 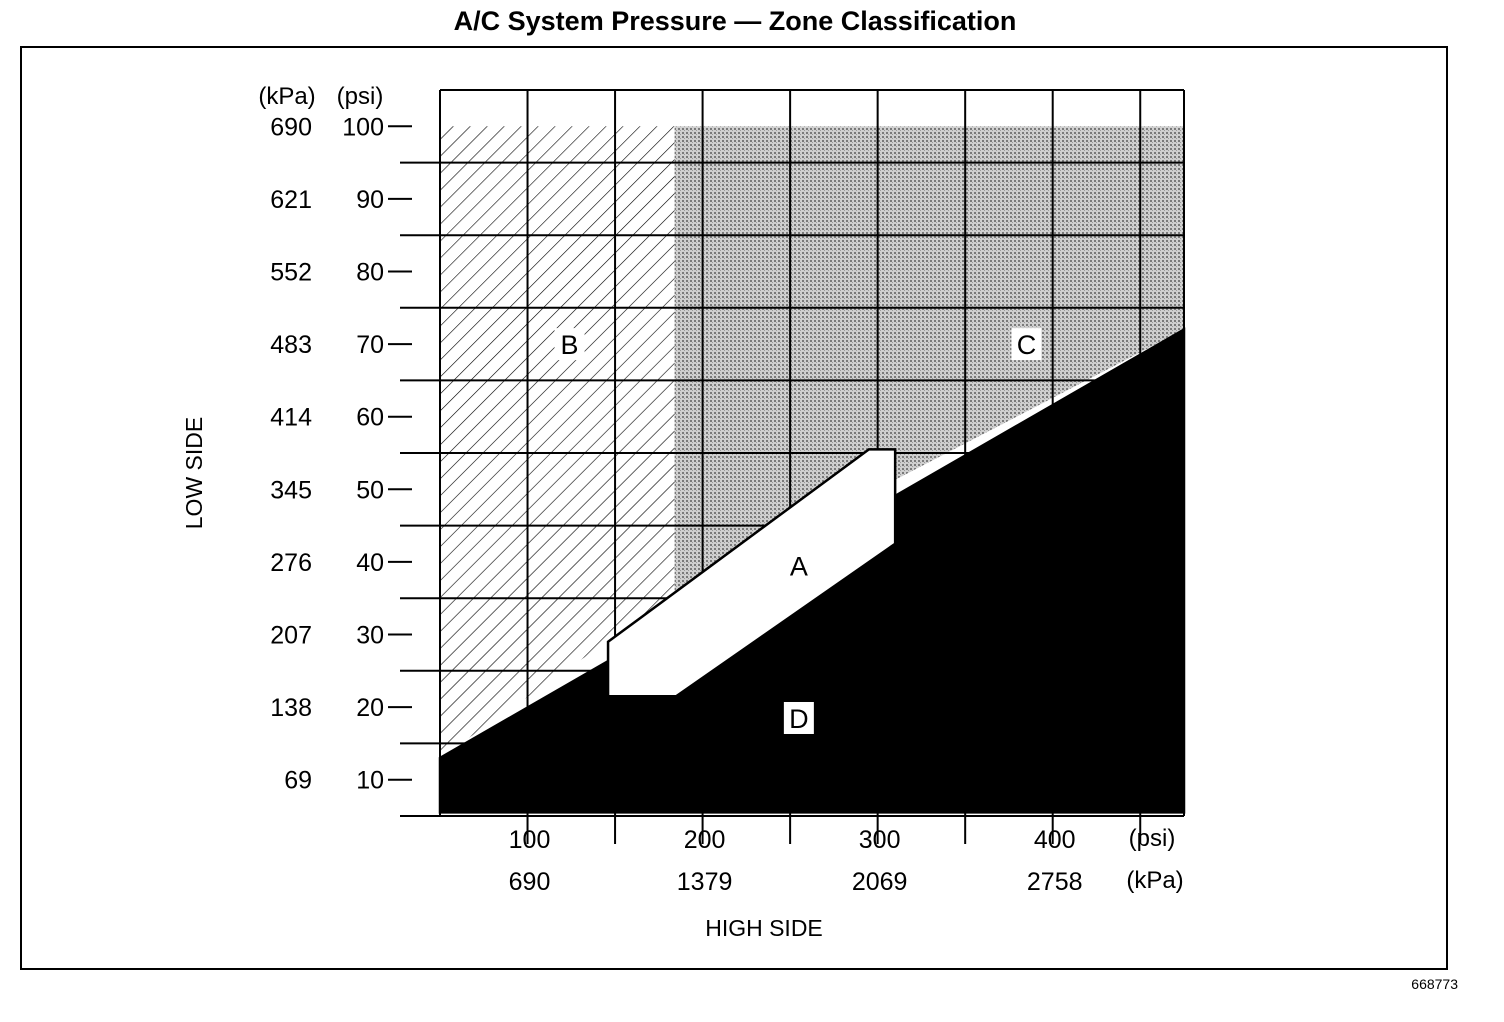 I want to click on y-tick-label-kpa: 345, so click(x=291, y=490).